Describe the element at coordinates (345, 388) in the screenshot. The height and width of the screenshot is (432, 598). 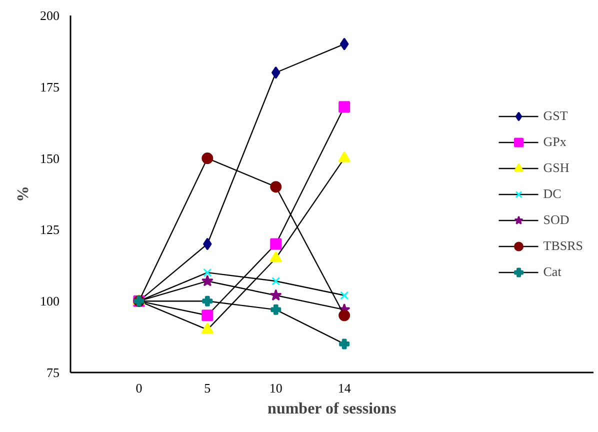
I see `x-tick-label: 14` at that location.